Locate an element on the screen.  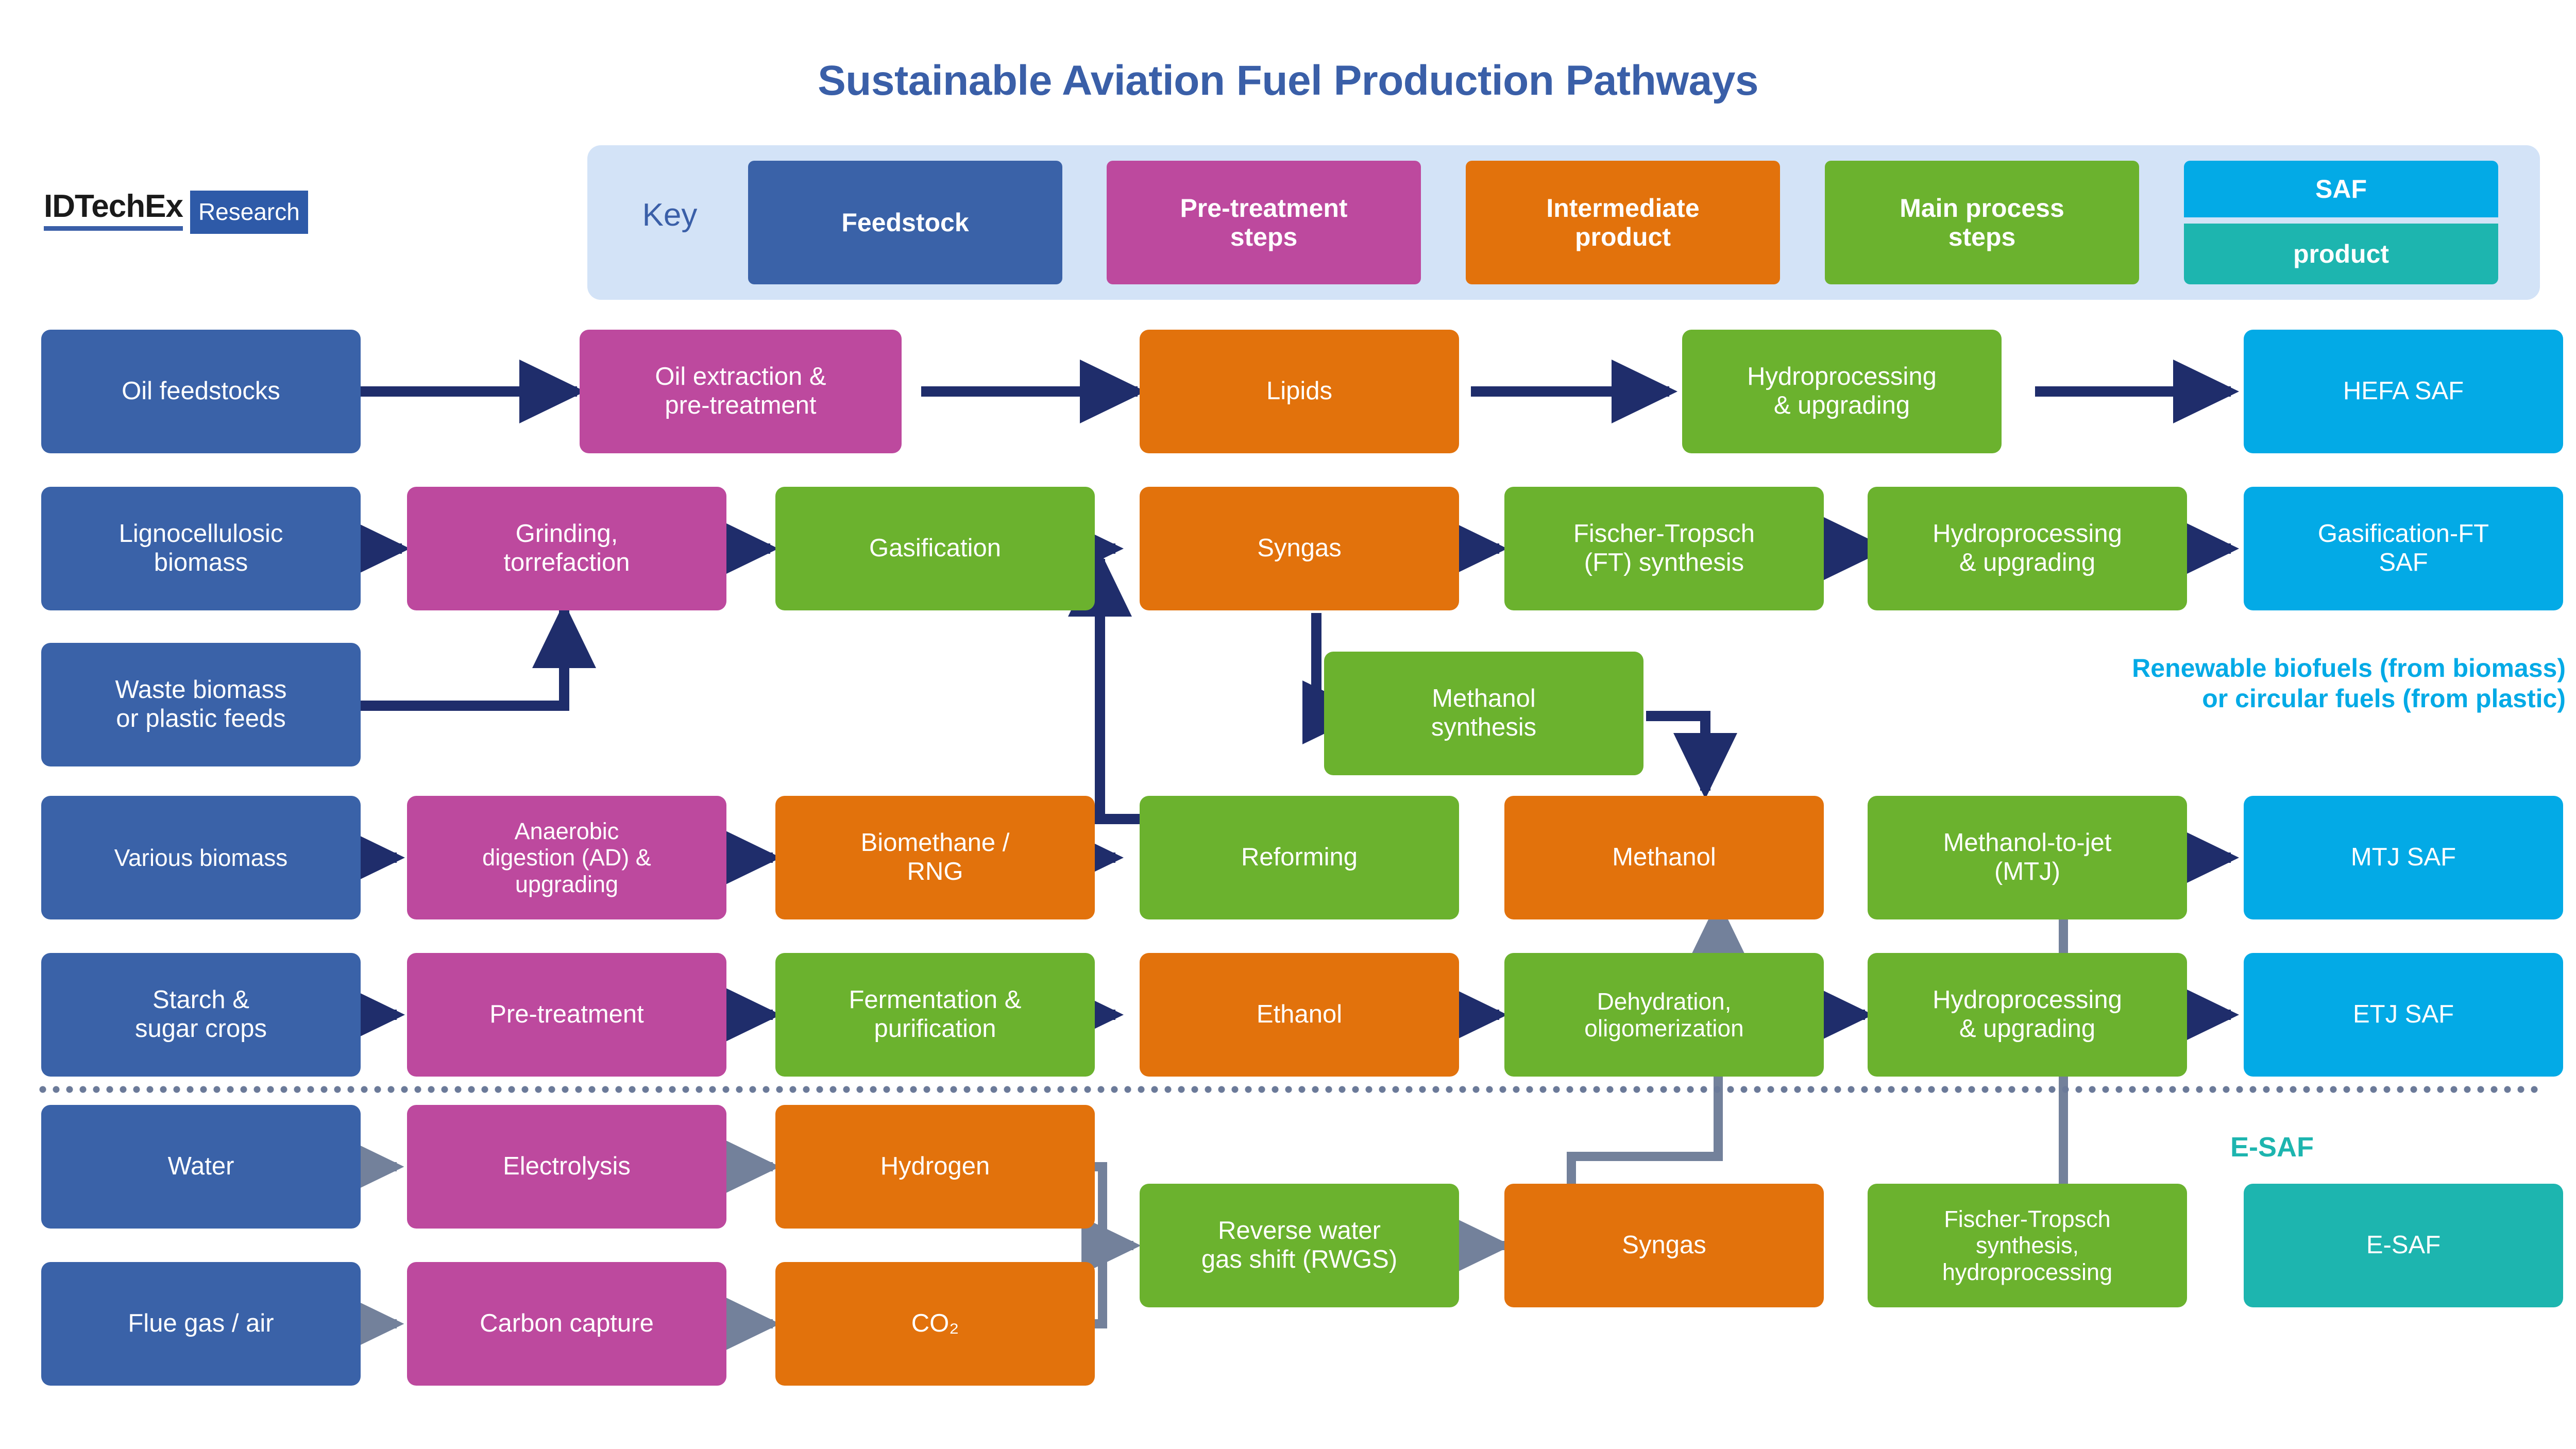
node-hydroprocessing-hefa: Hydroprocessing & upgrading is located at coordinates (1842, 392).